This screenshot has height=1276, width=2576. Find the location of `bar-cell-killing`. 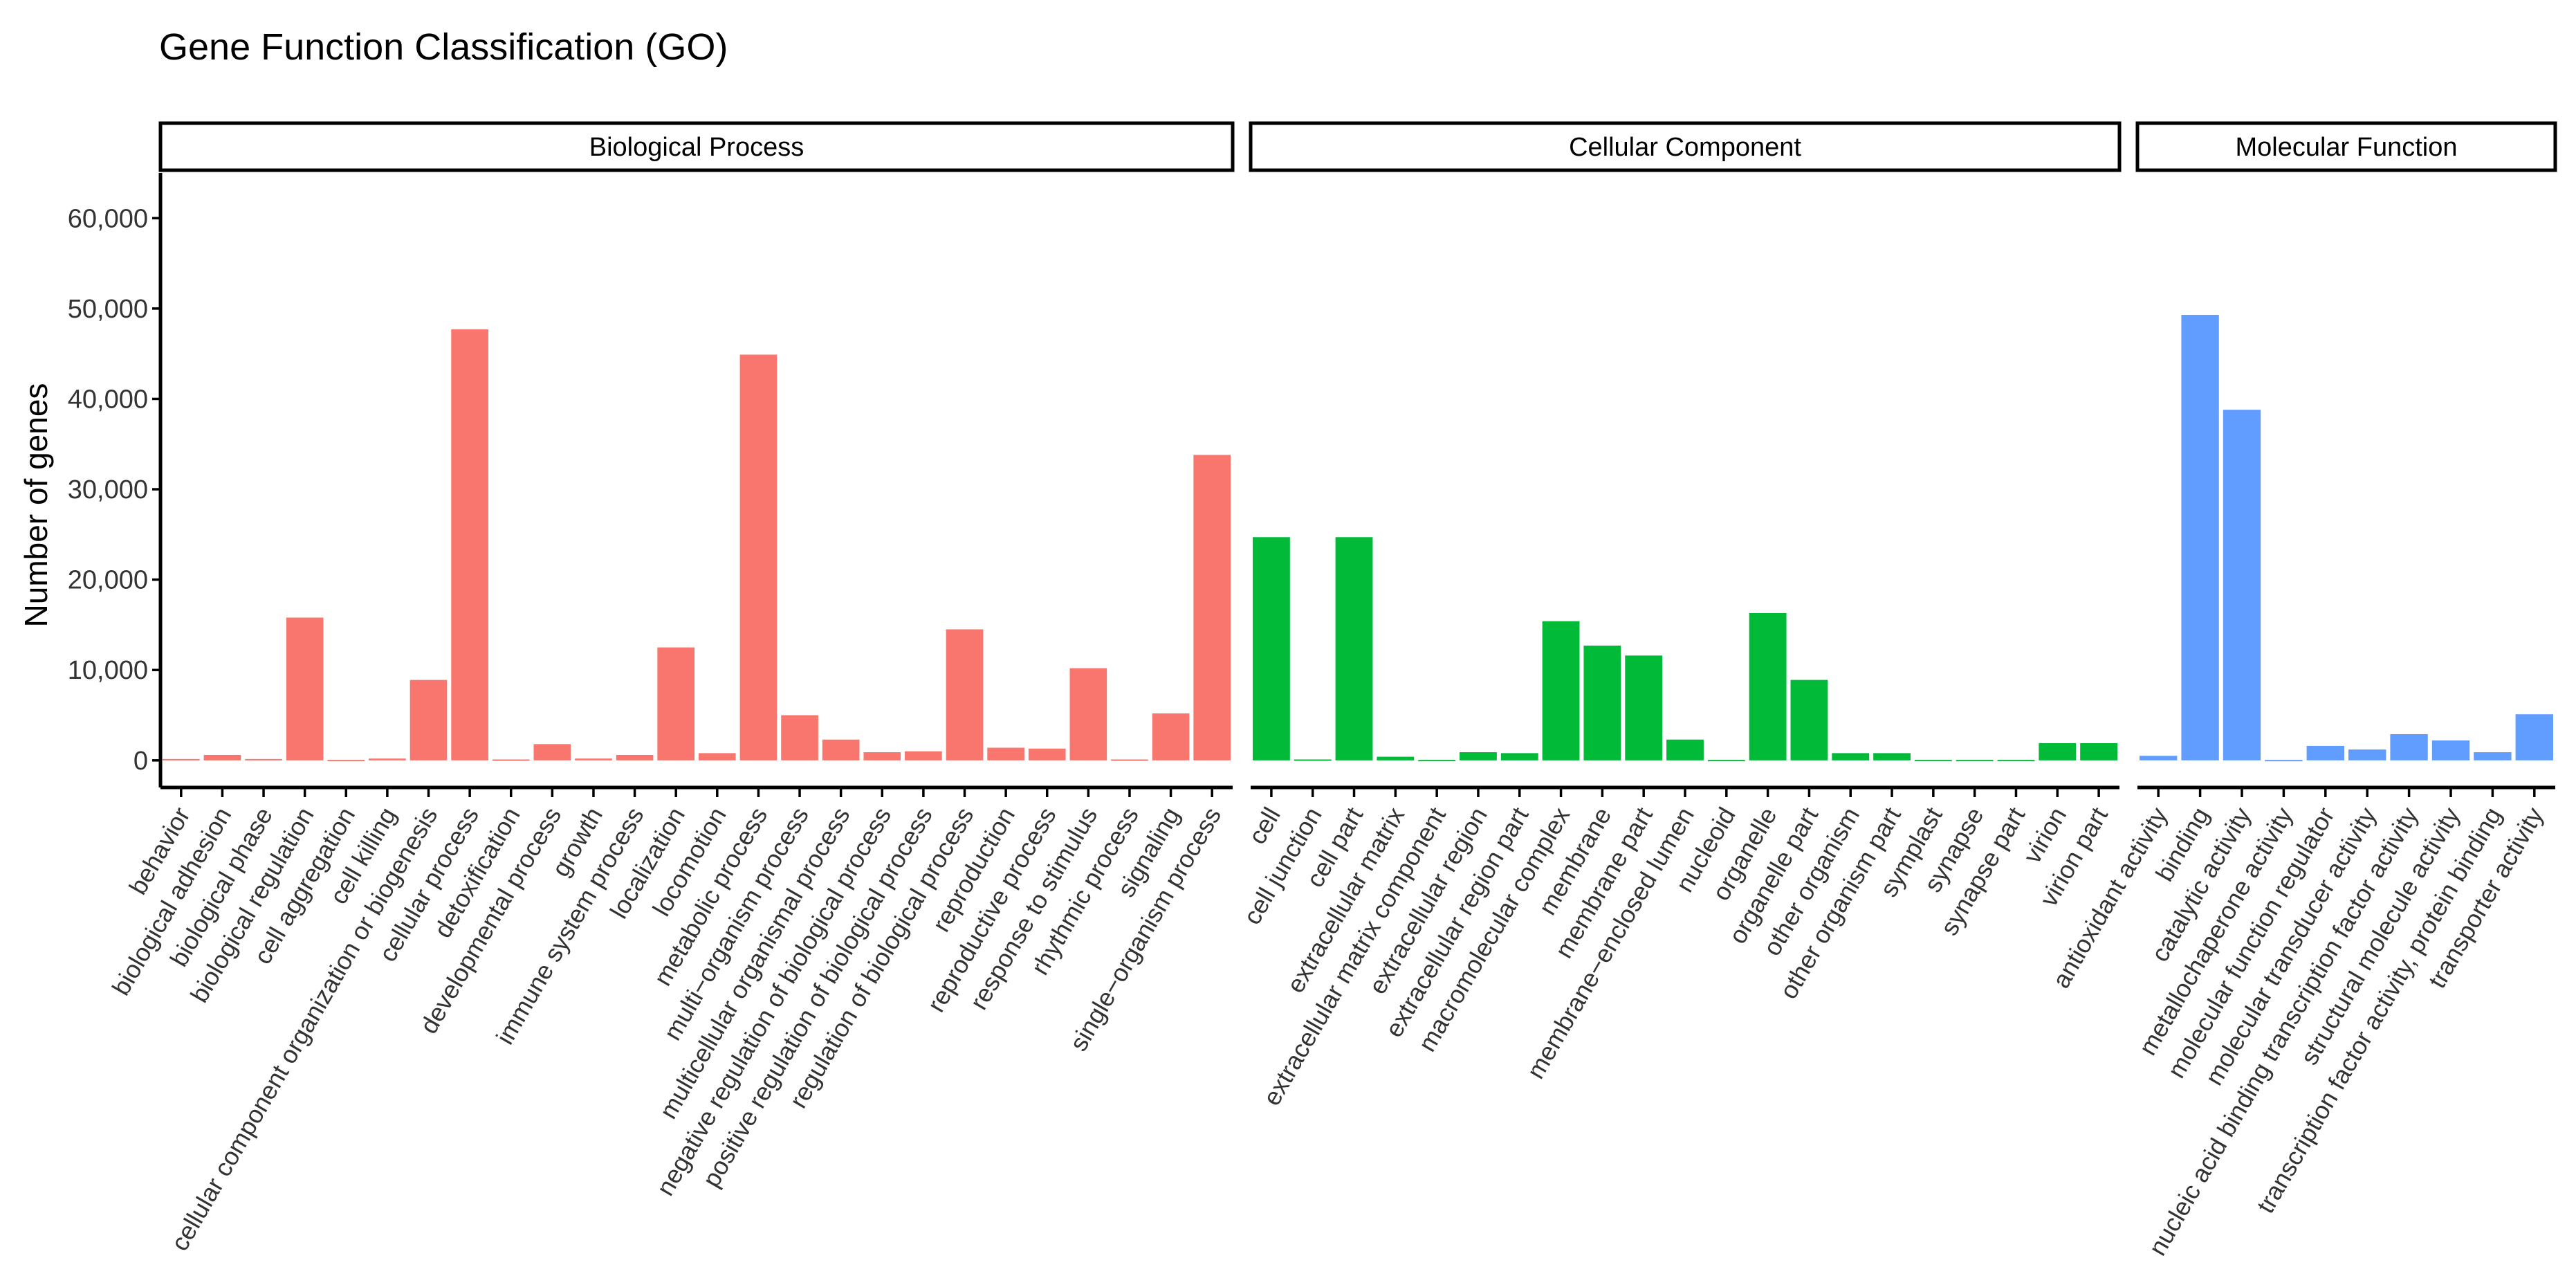

bar-cell-killing is located at coordinates (387, 759).